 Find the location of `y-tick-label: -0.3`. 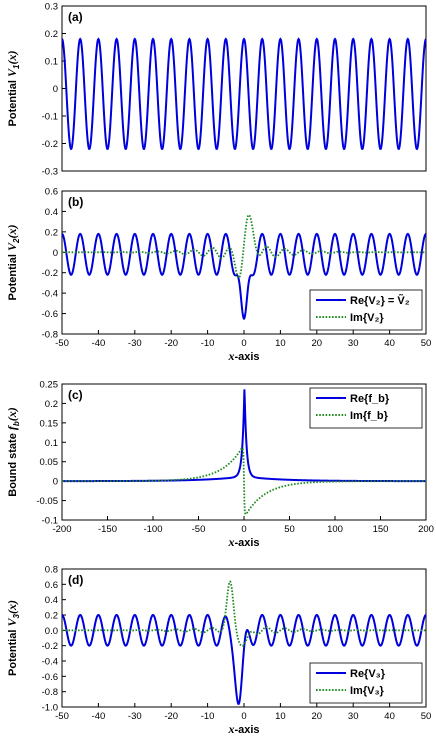

y-tick-label: -0.3 is located at coordinates (50, 172).